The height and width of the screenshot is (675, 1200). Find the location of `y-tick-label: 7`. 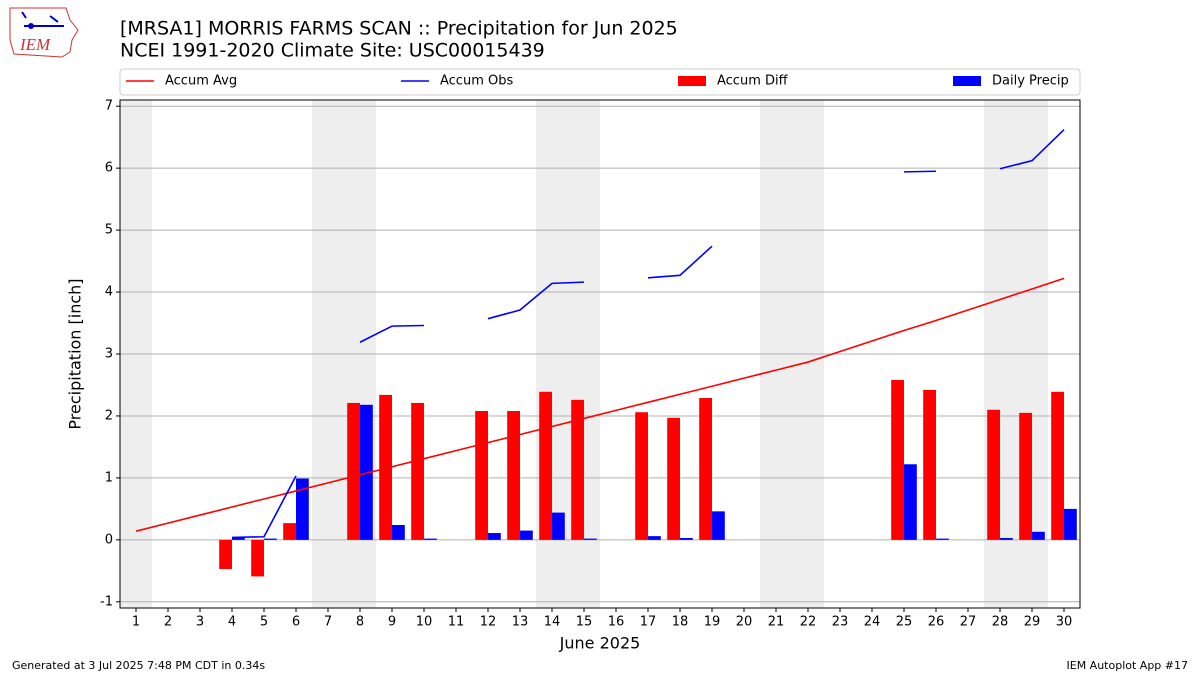

y-tick-label: 7 is located at coordinates (109, 106).